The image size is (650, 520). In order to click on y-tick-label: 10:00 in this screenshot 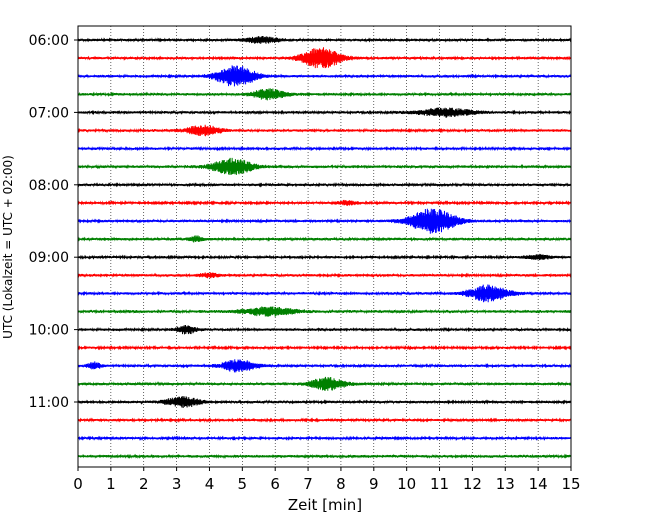, I will do `click(49, 331)`.